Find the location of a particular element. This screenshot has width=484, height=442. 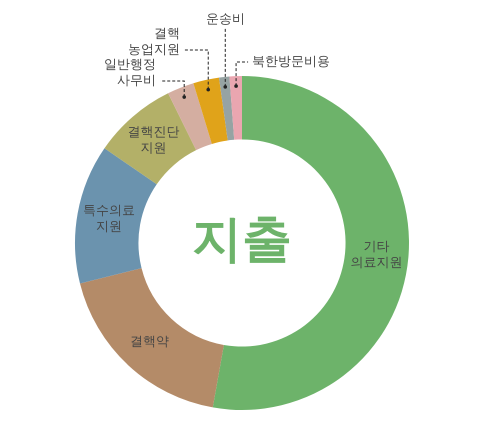

slice-label: 특수의료 지원 is located at coordinates (108, 218).